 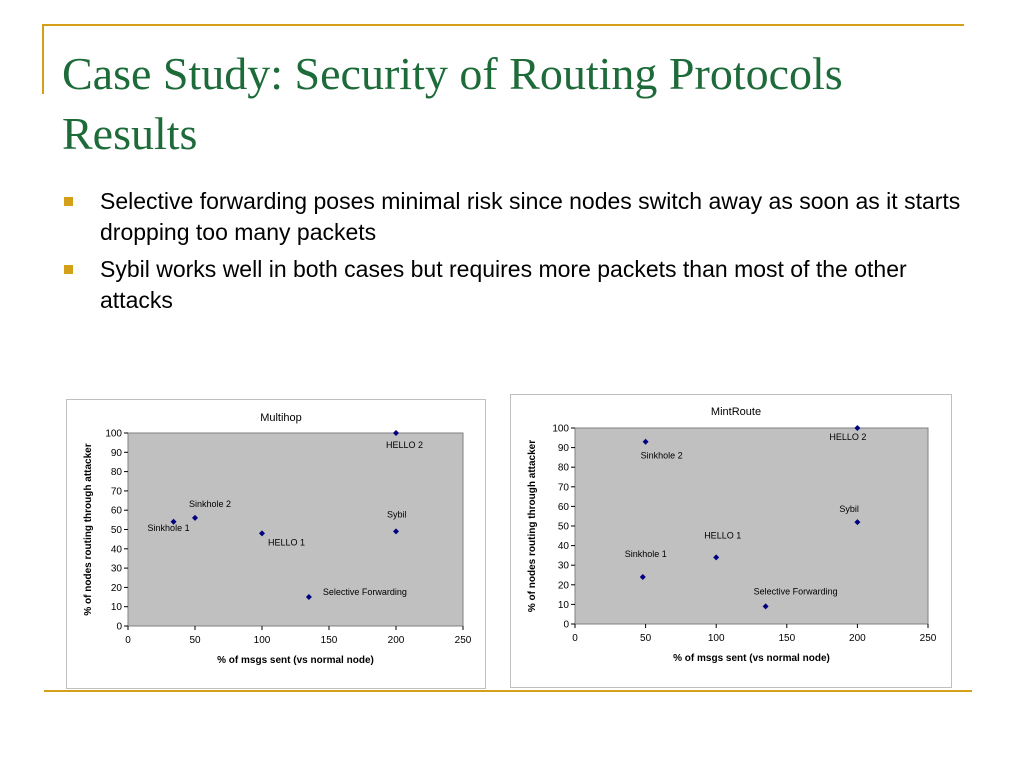 I want to click on chart-title: Multihop, so click(x=281, y=418).